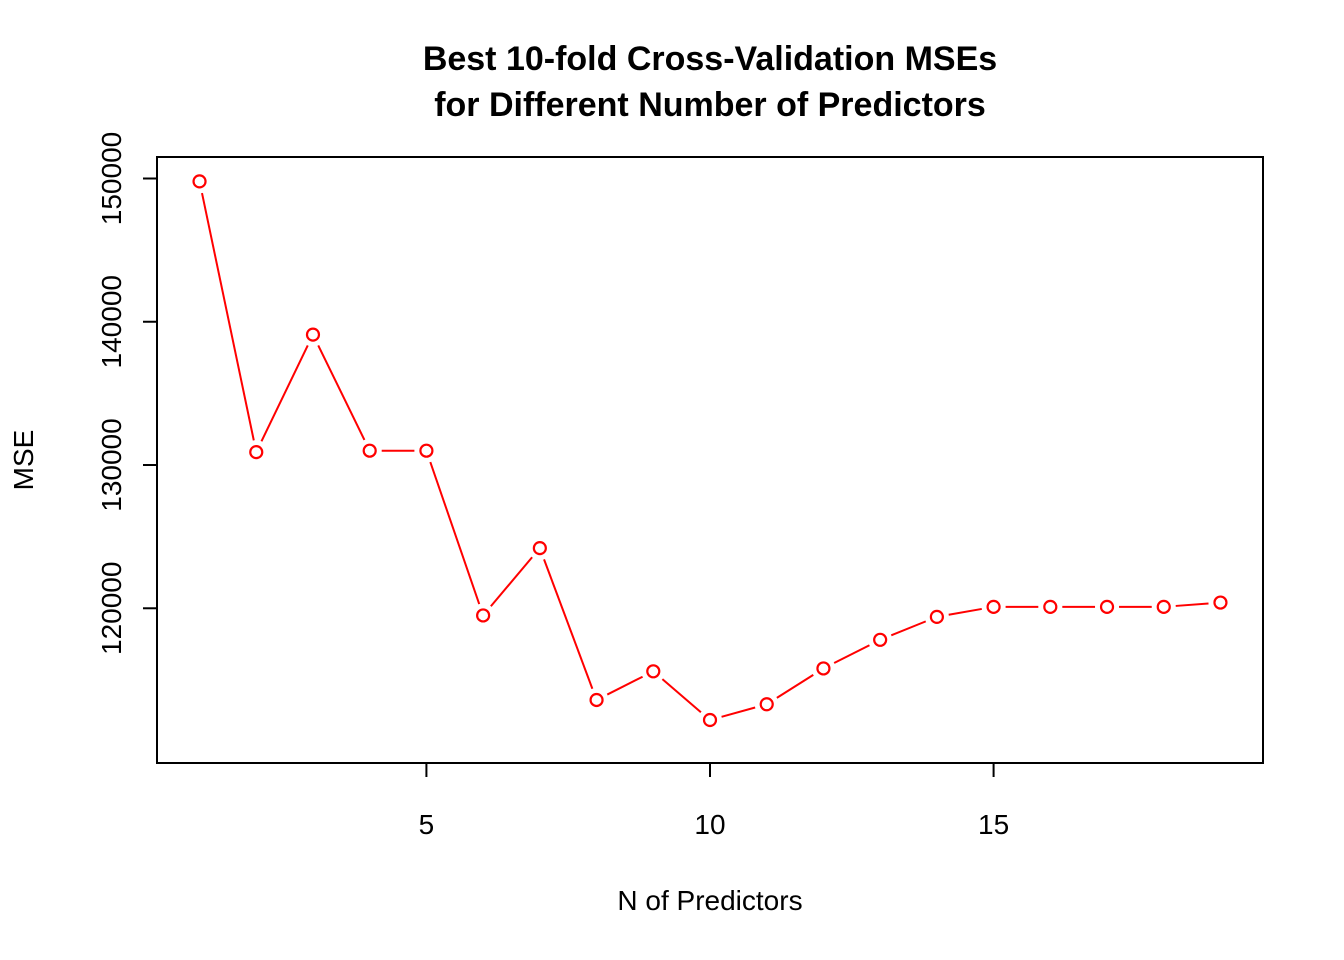  I want to click on y-axis: 120000 130000 140000 150000, so click(127, 393).